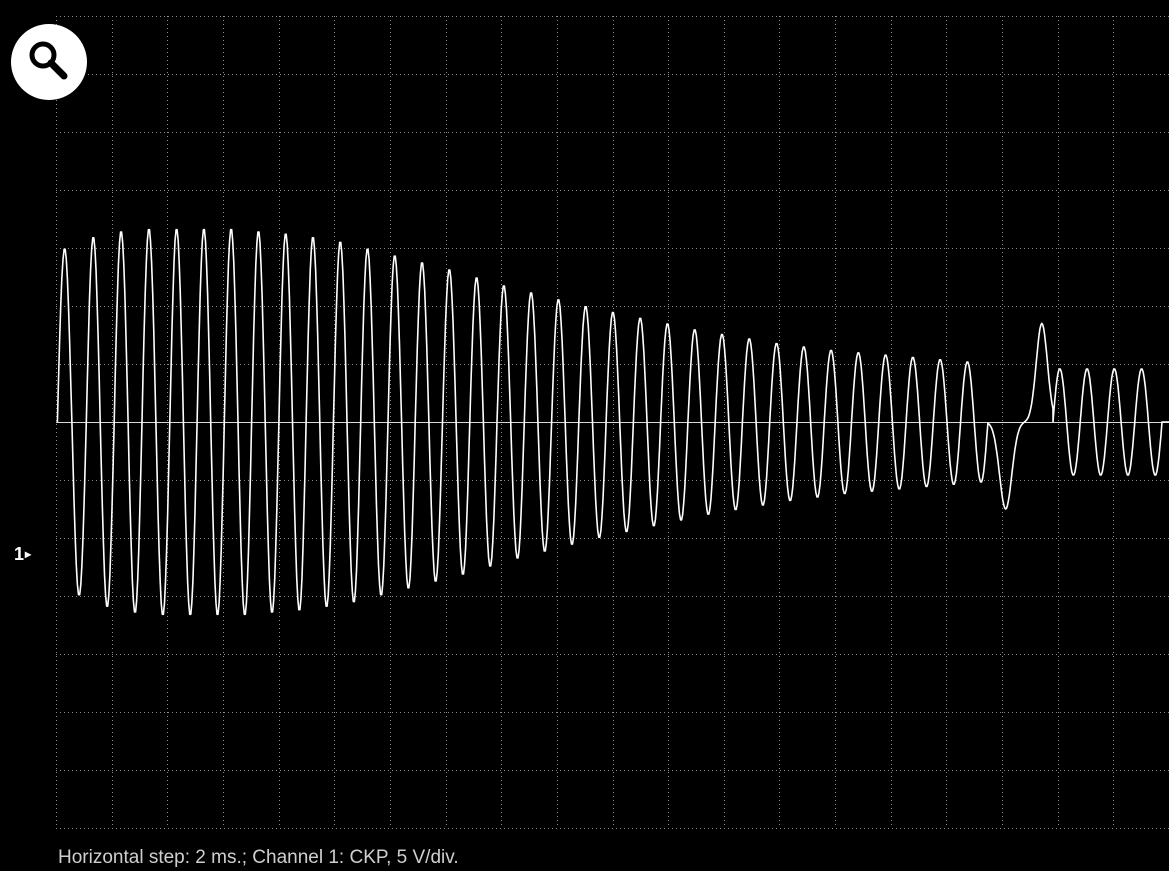 The height and width of the screenshot is (871, 1169). I want to click on channel-1-marker: 1▸, so click(22, 554).